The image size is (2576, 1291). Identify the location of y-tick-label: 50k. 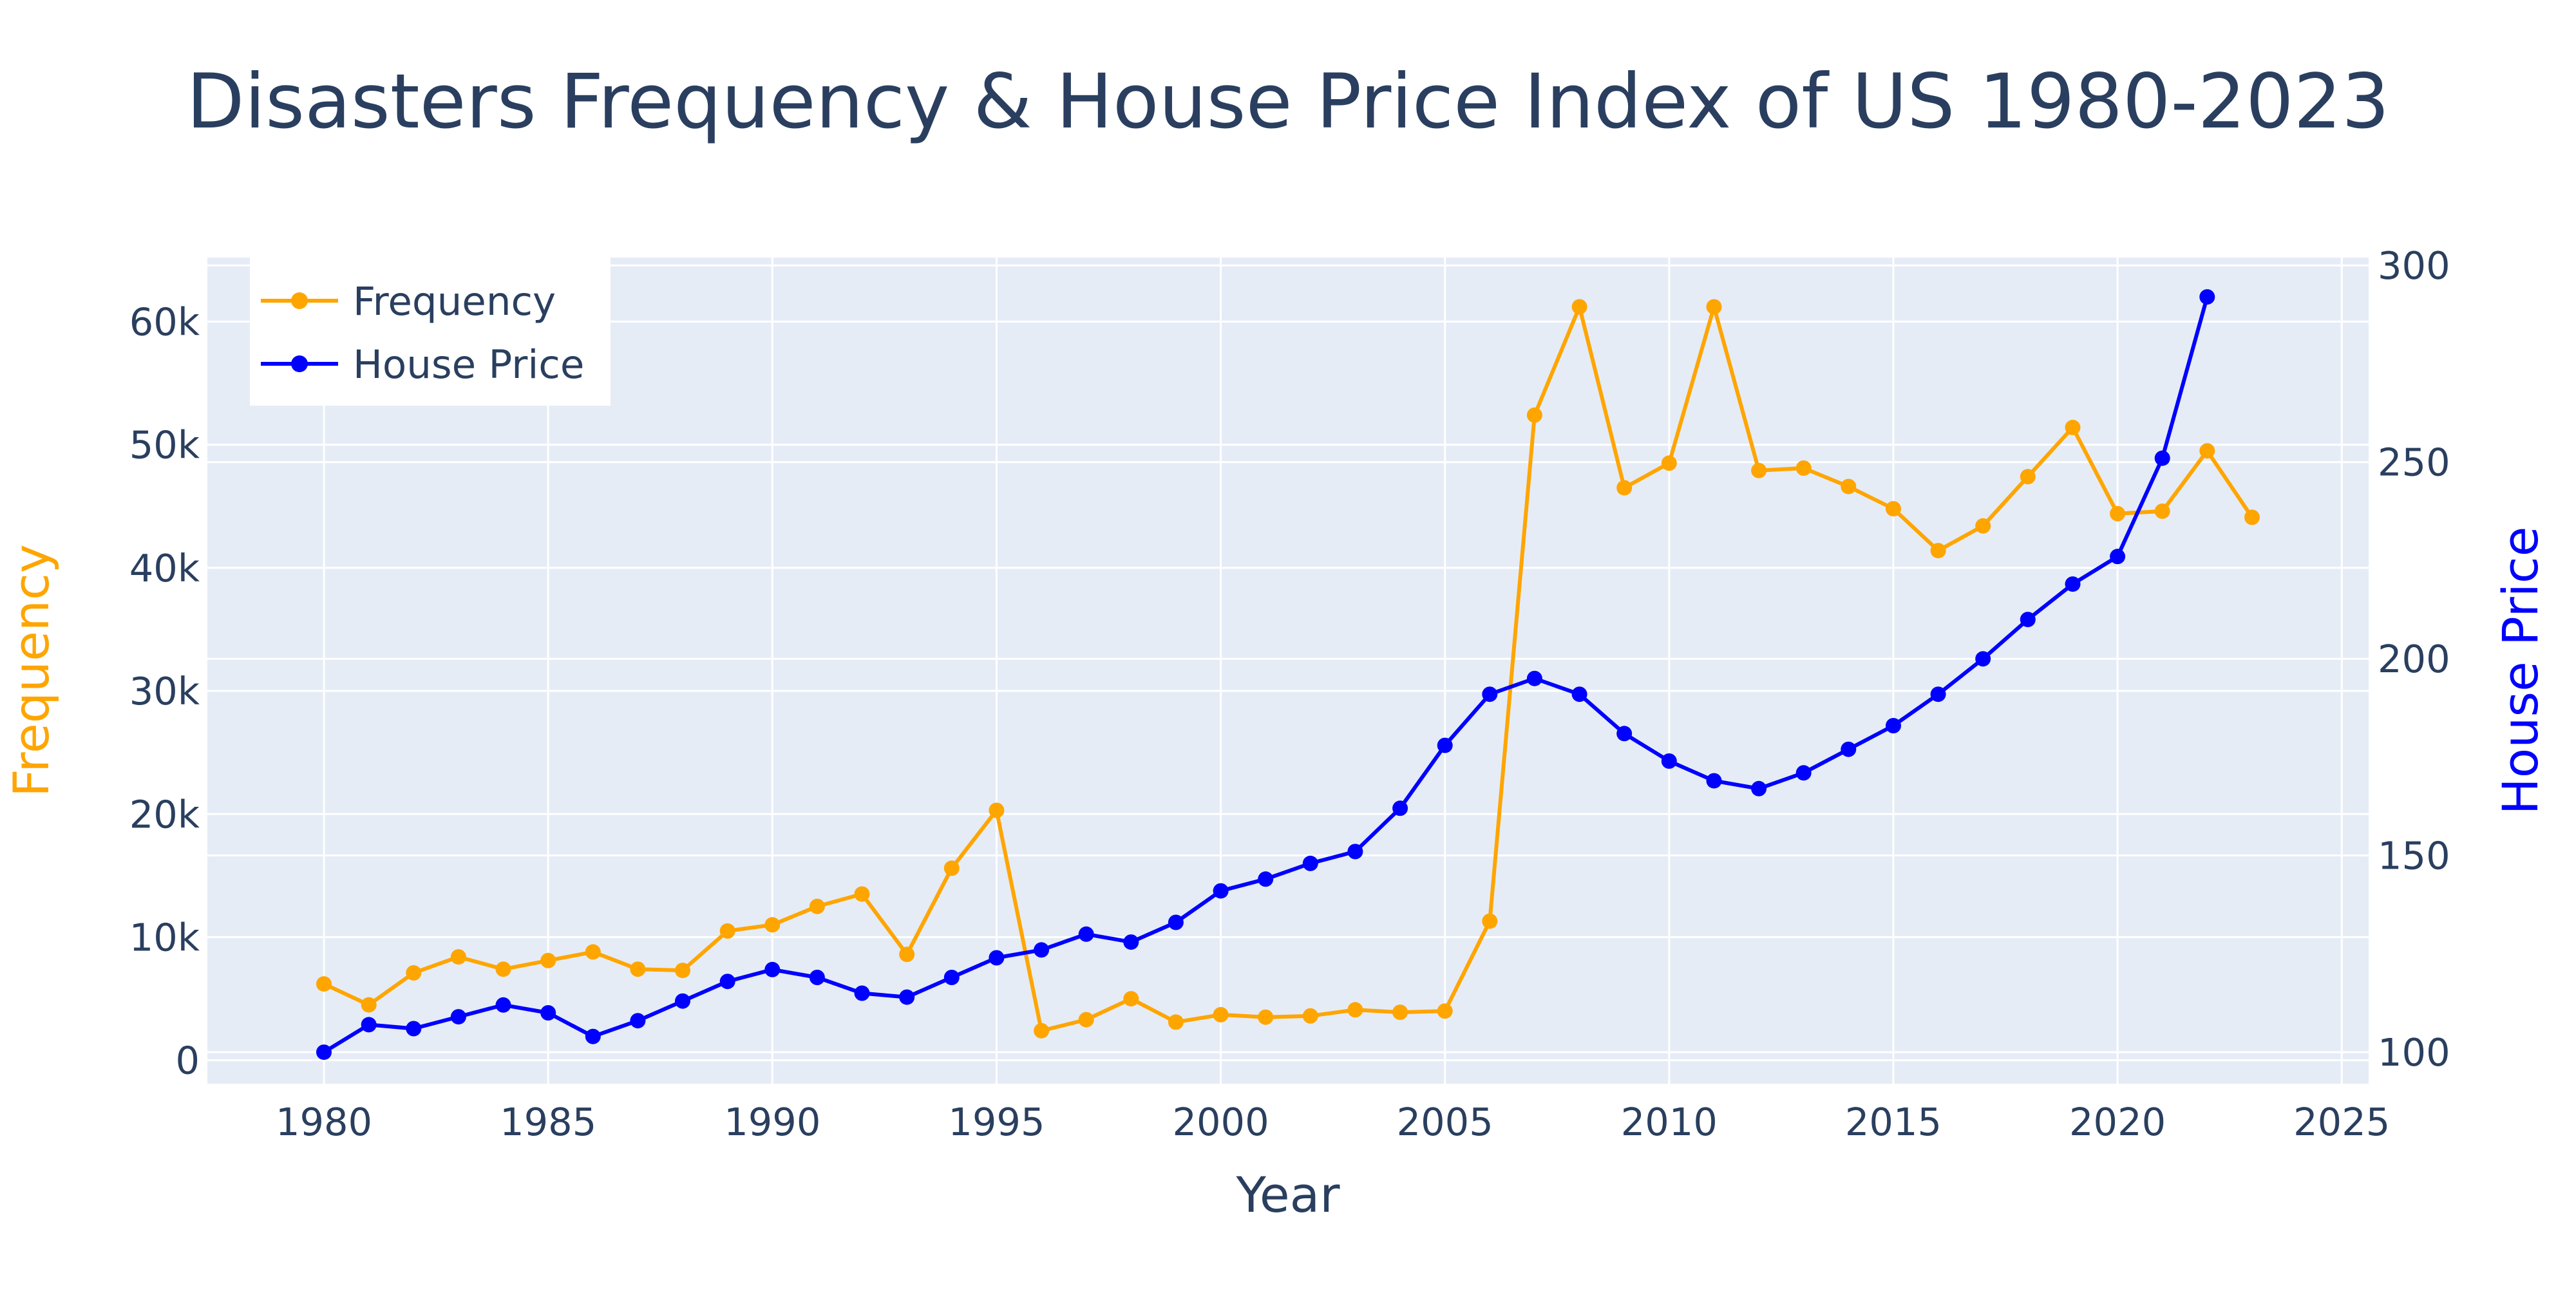
(164, 445).